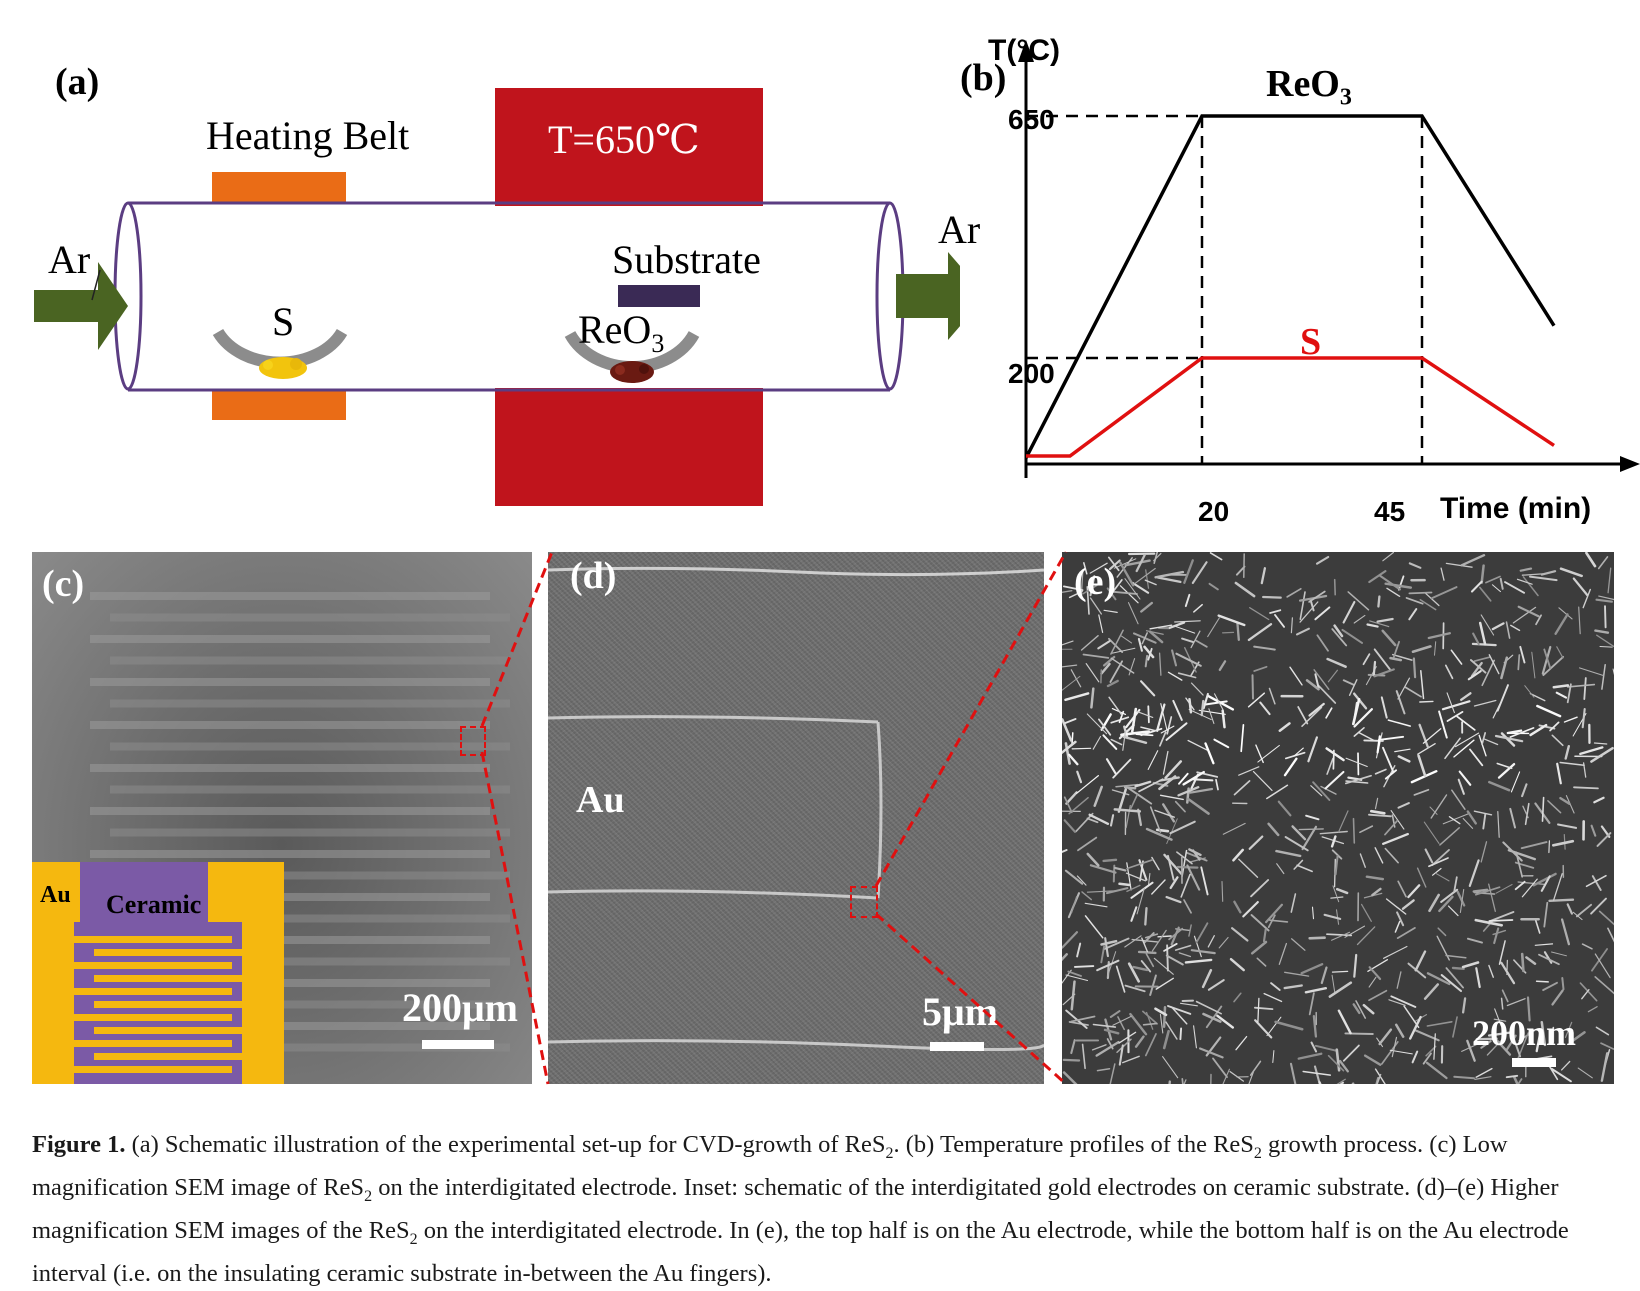 This screenshot has height=1291, width=1640. What do you see at coordinates (614, 329) in the screenshot?
I see `reo3-label-main: ReO` at bounding box center [614, 329].